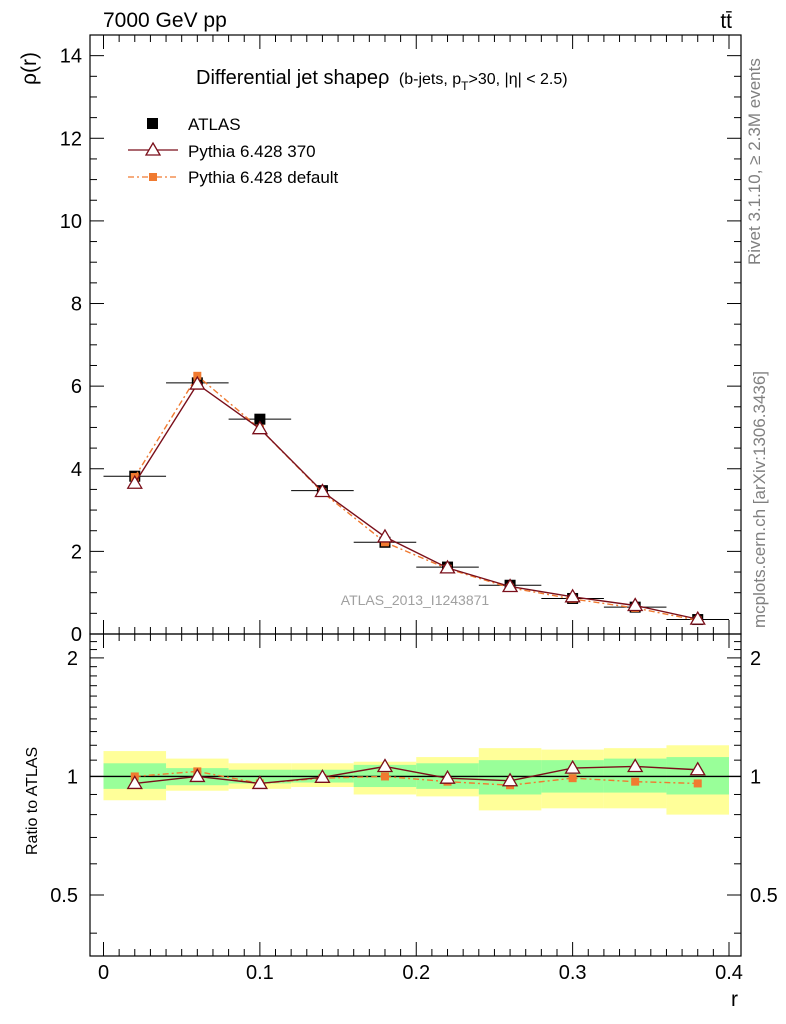 The width and height of the screenshot is (786, 1024). What do you see at coordinates (103, 973) in the screenshot?
I see `x-tick-label: 0` at bounding box center [103, 973].